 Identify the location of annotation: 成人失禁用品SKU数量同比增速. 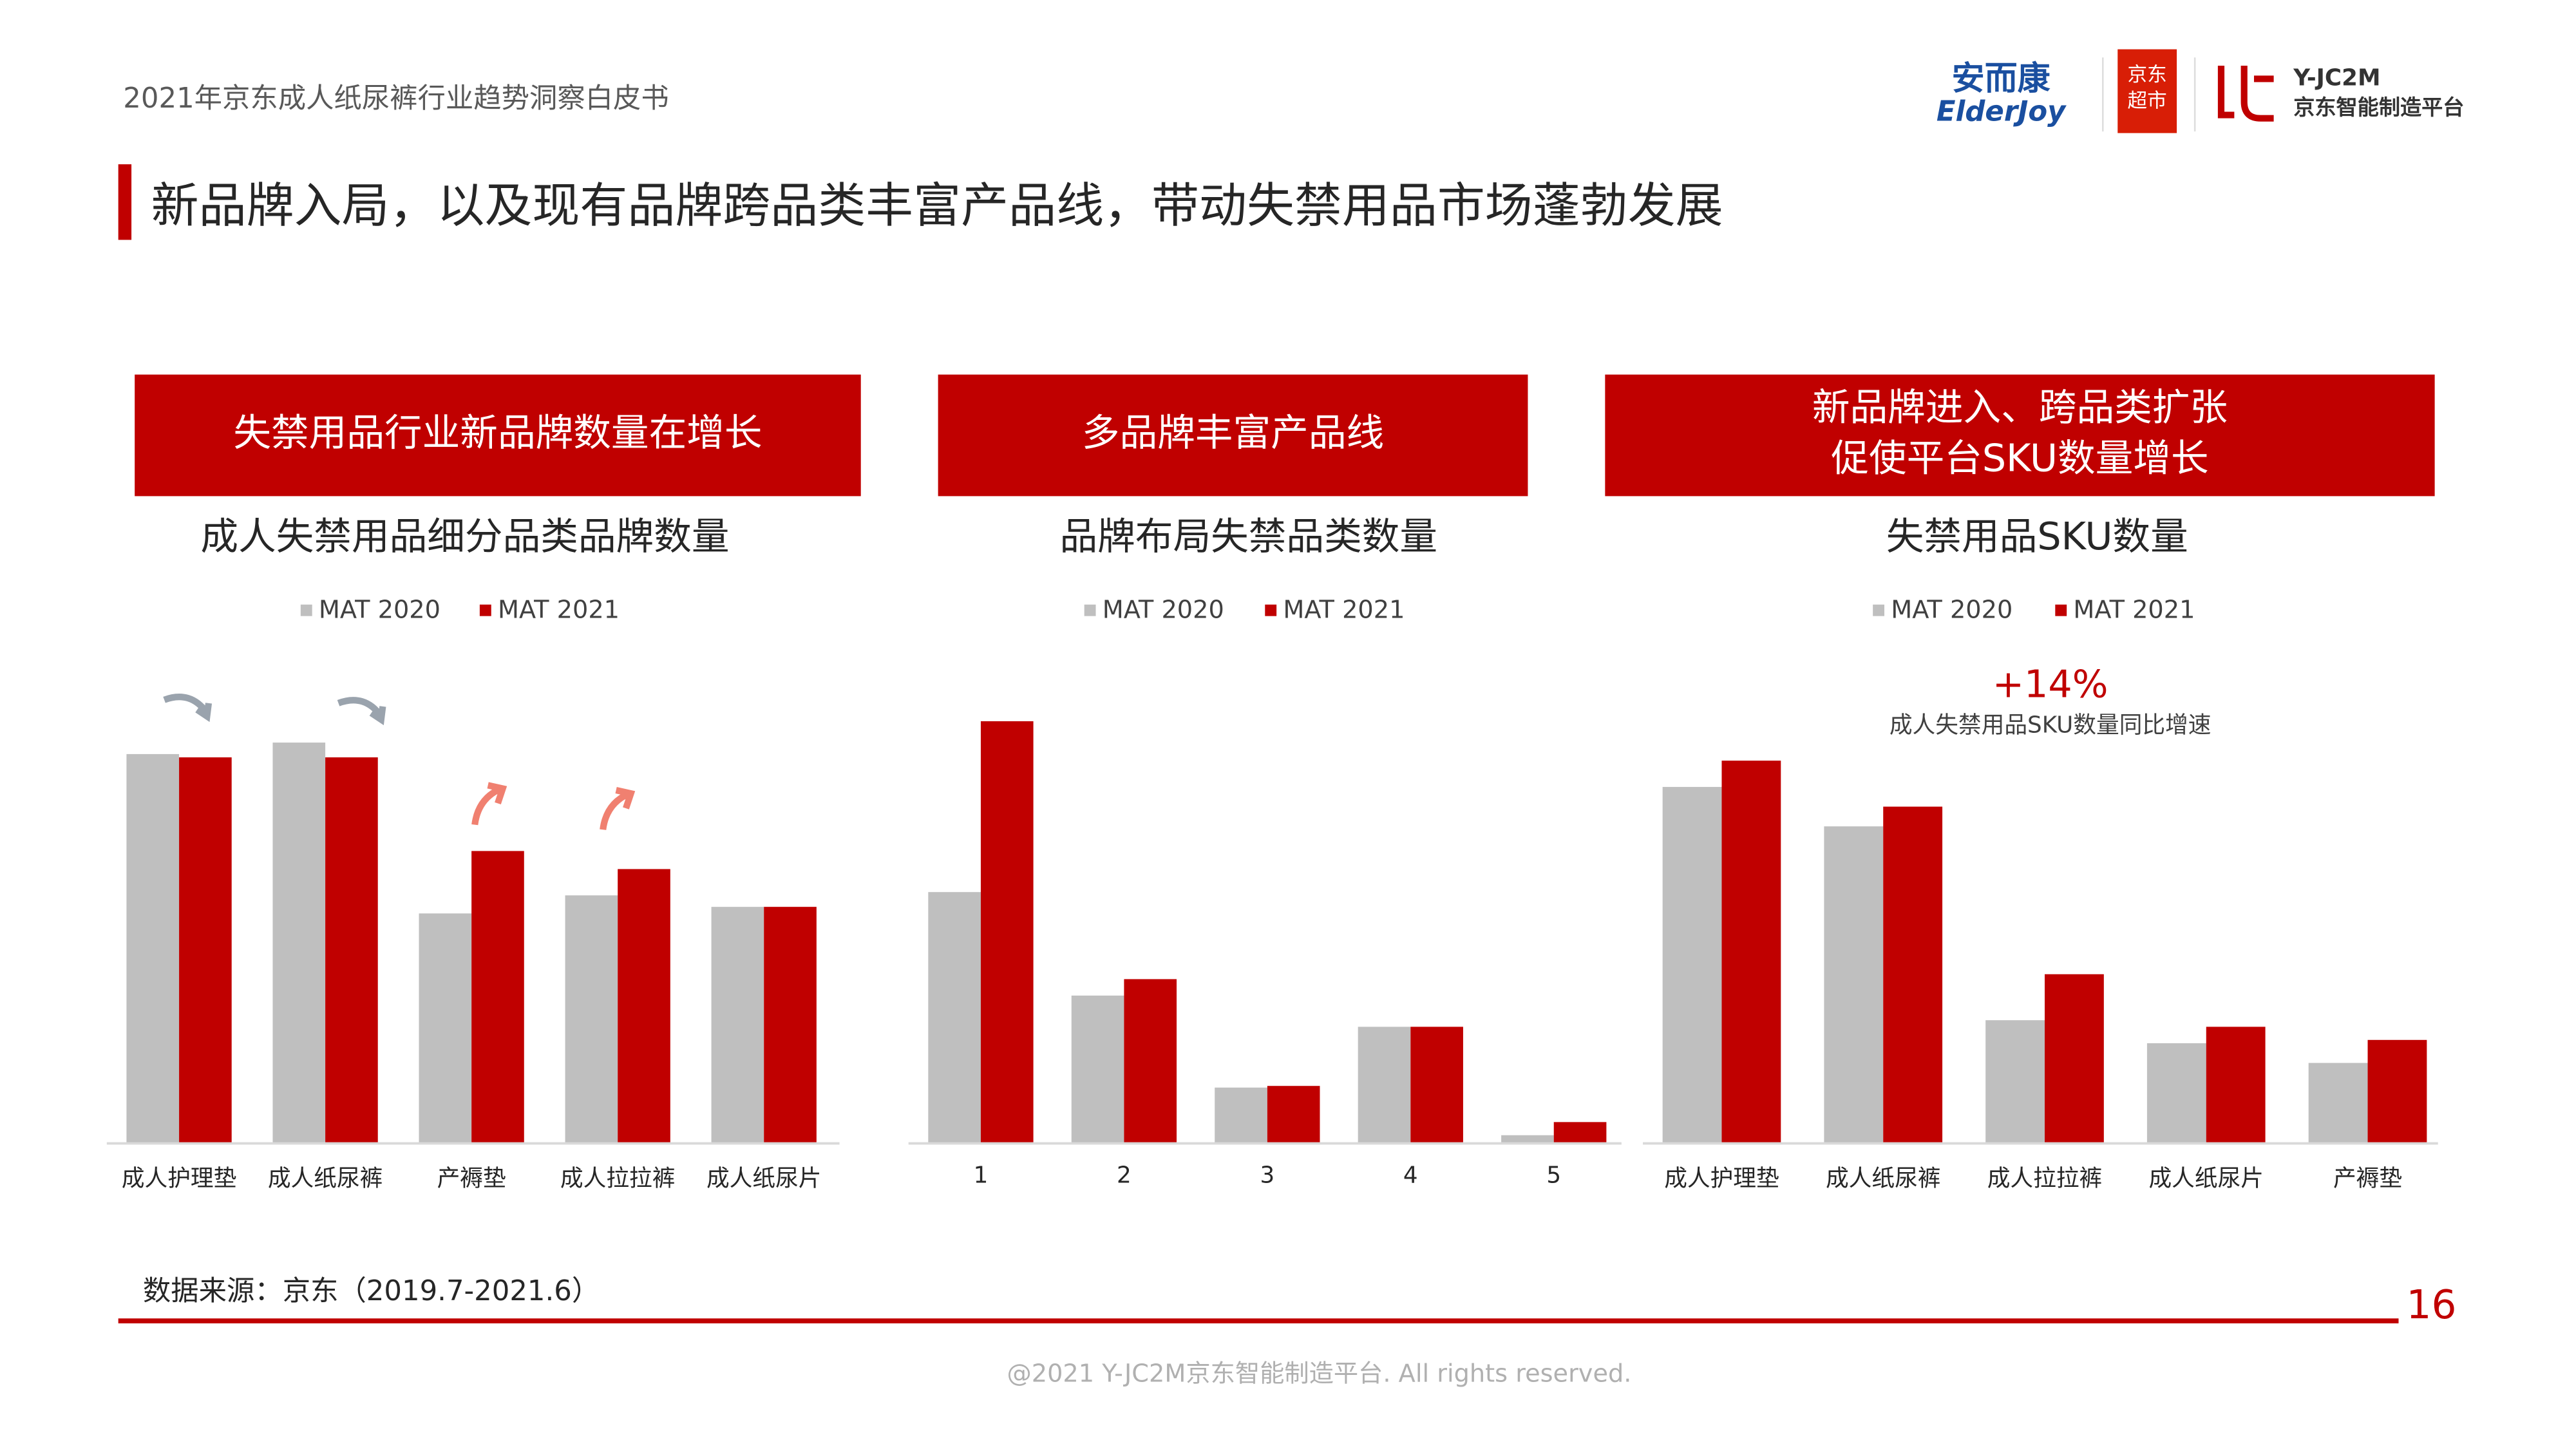
(2050, 725).